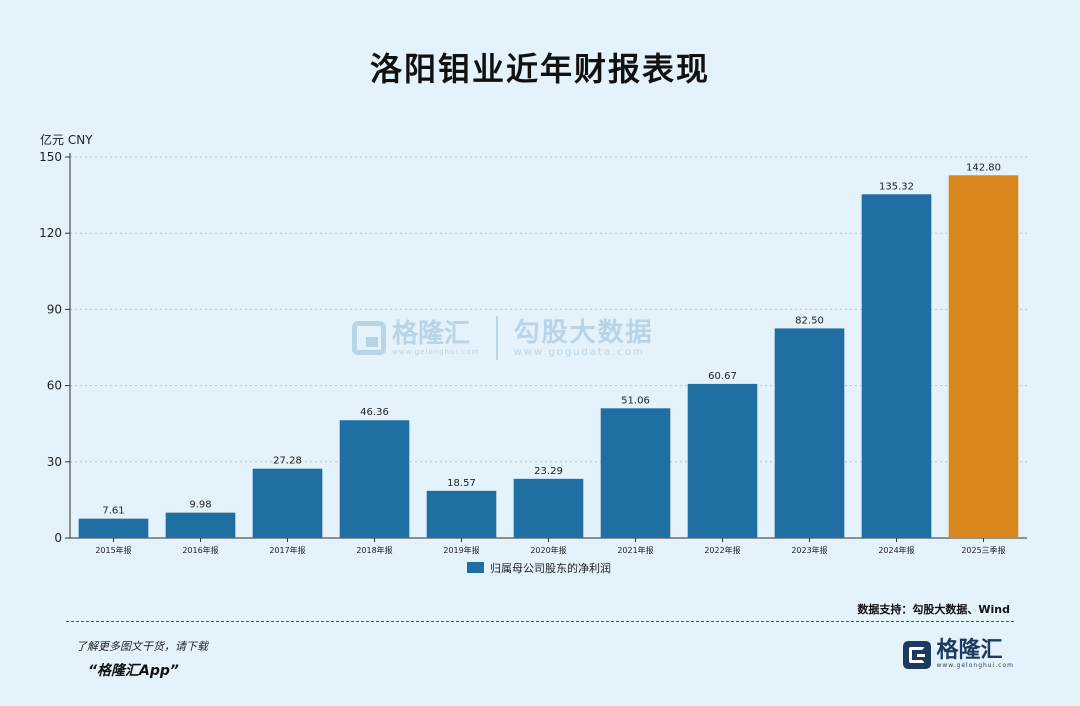 The width and height of the screenshot is (1080, 706). I want to click on brand-g-icon, so click(917, 654).